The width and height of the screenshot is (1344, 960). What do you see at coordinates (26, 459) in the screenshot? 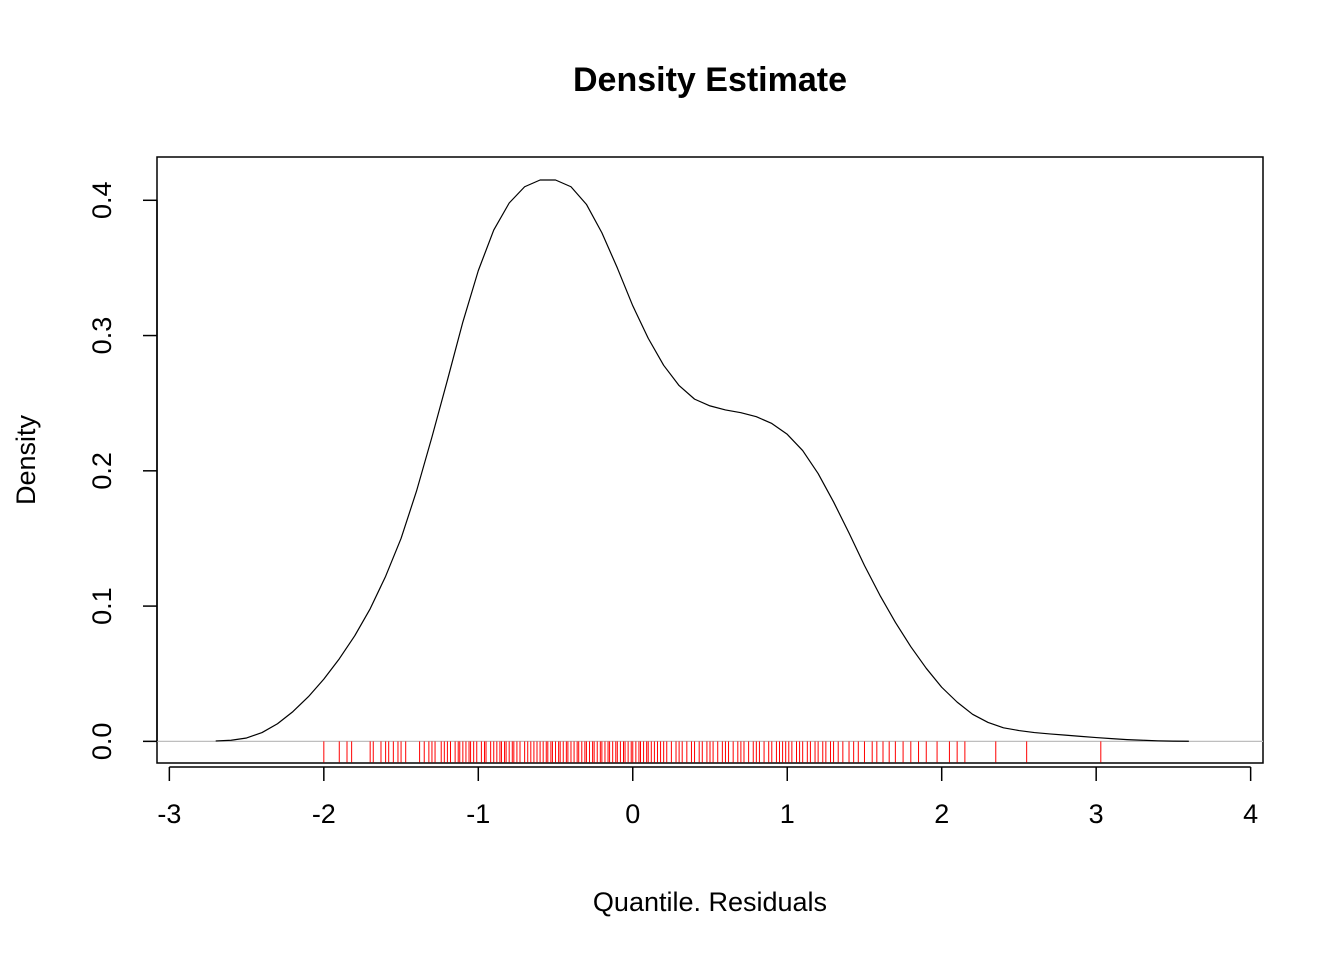
I see `y-axis-label: Density` at bounding box center [26, 459].